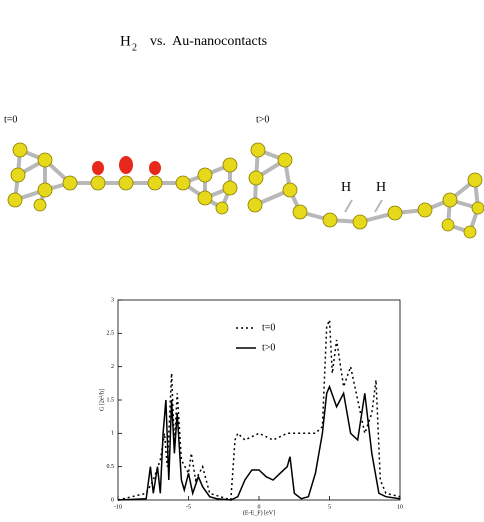 The width and height of the screenshot is (484, 522). I want to click on title-subscript: 2, so click(134, 47).